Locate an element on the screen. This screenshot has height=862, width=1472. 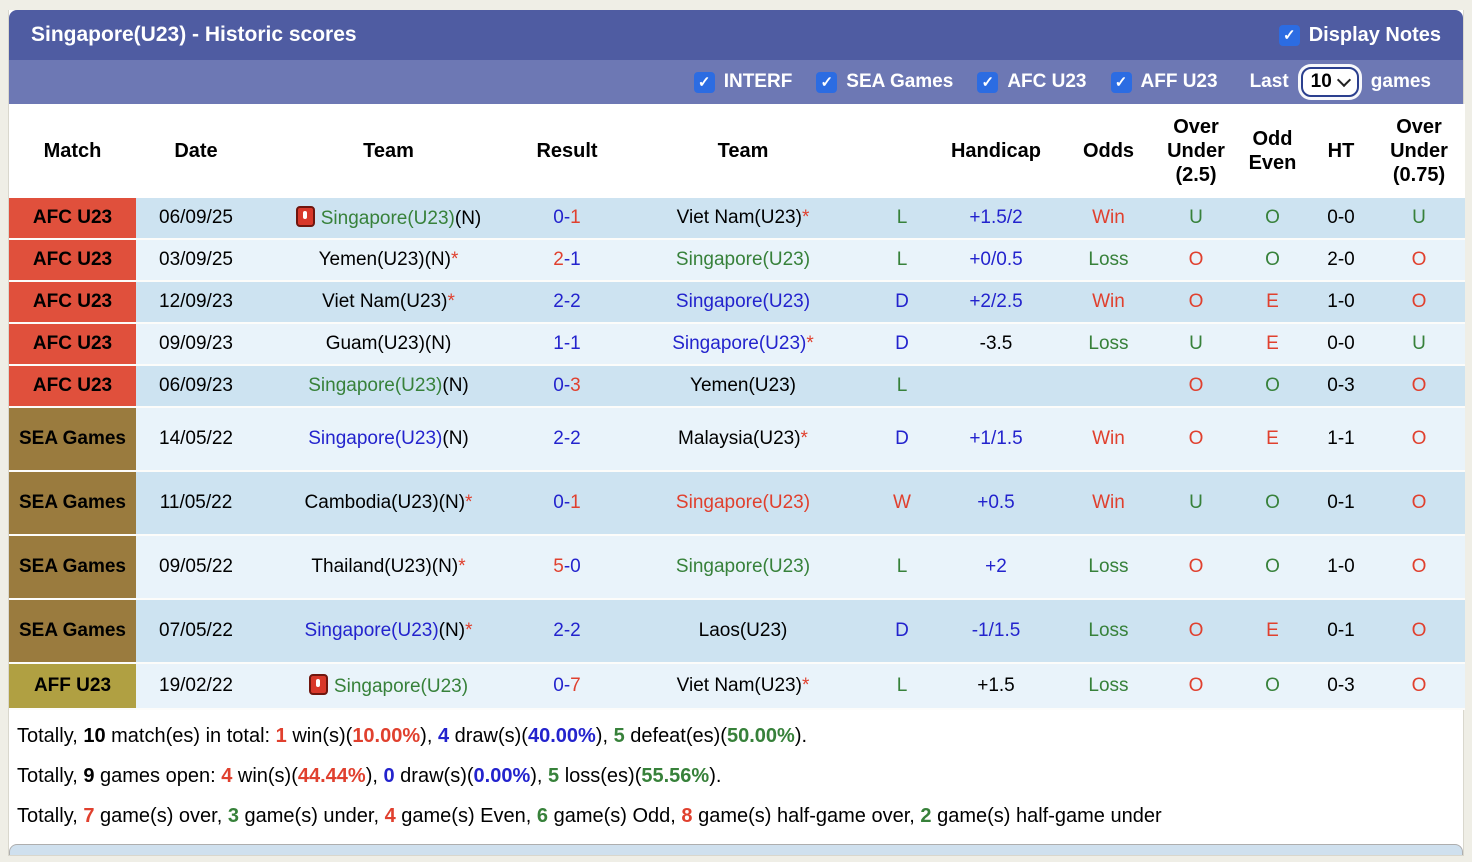
display-notes-toggle: ✓ Display Notes is located at coordinates (1359, 35).